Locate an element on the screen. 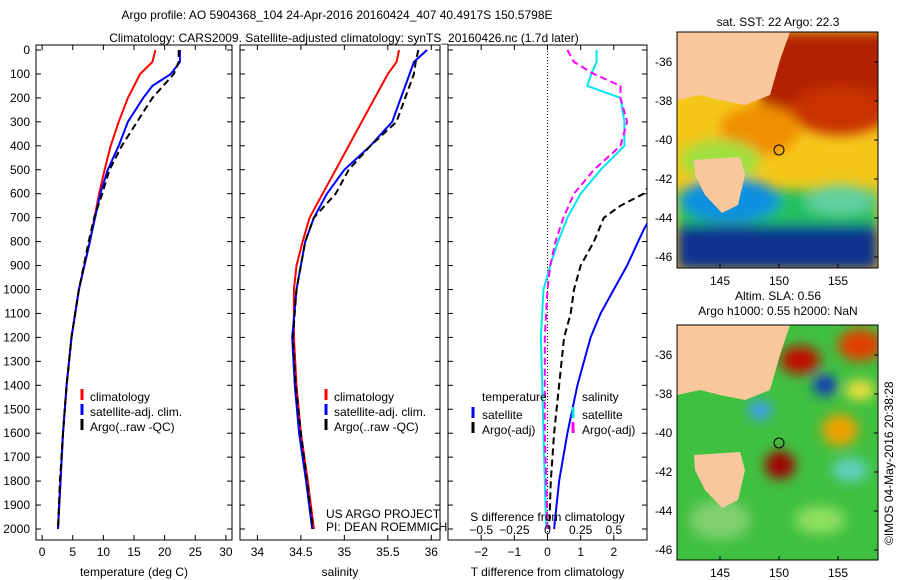  map-lat-label: -38 is located at coordinates (664, 394).